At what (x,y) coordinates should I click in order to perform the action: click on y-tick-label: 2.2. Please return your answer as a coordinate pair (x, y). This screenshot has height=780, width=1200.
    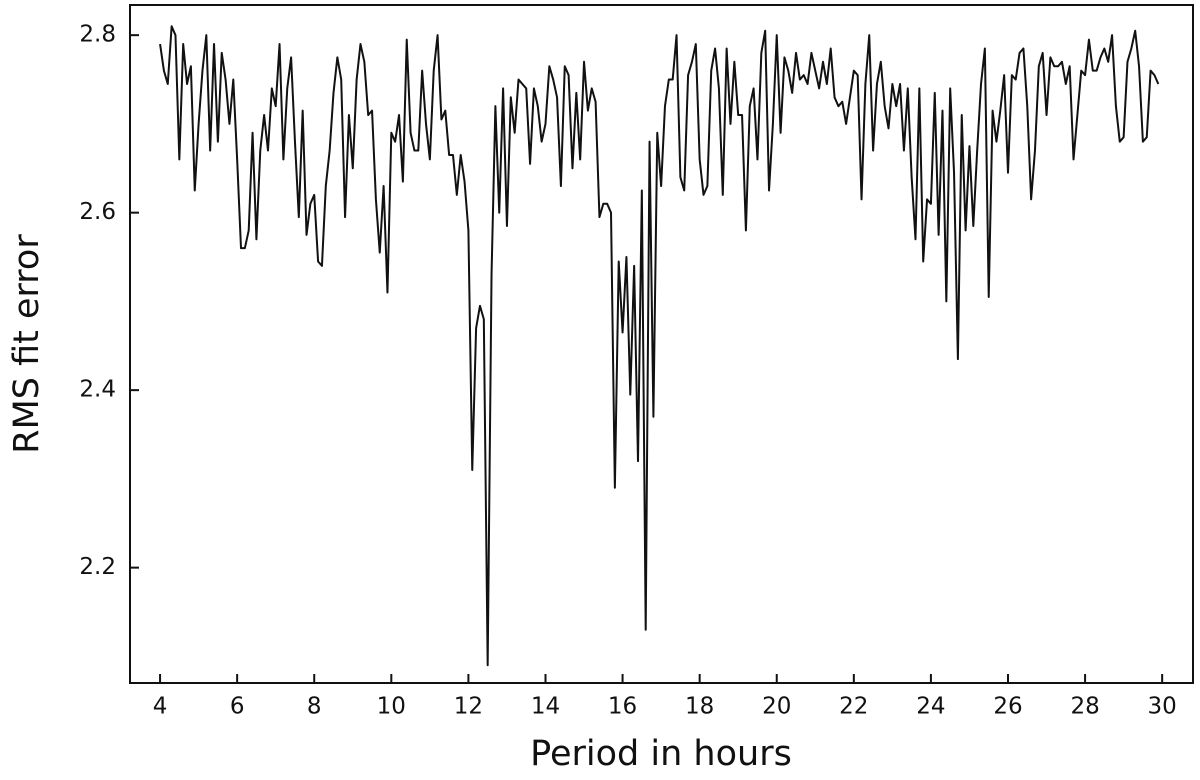
    Looking at the image, I should click on (97, 567).